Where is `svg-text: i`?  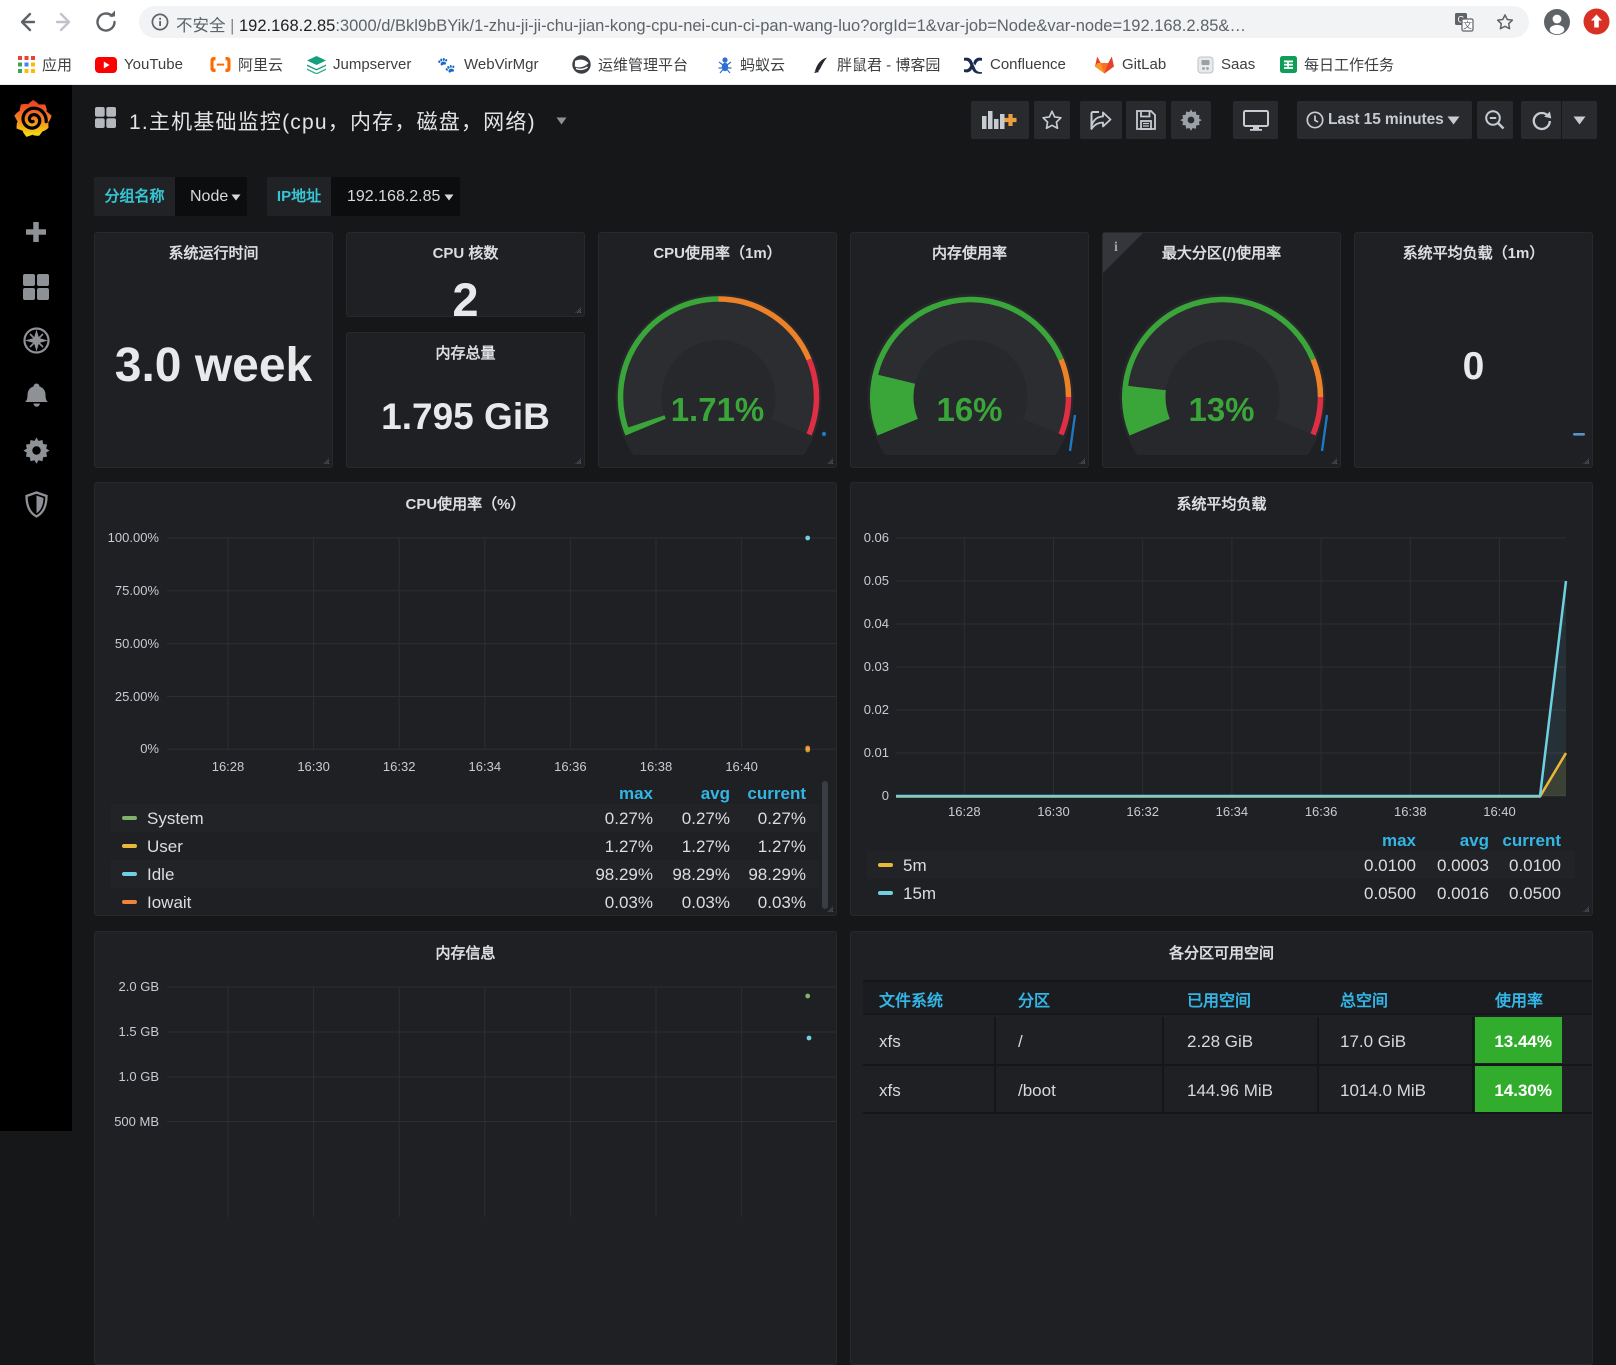
svg-text: i is located at coordinates (1116, 247).